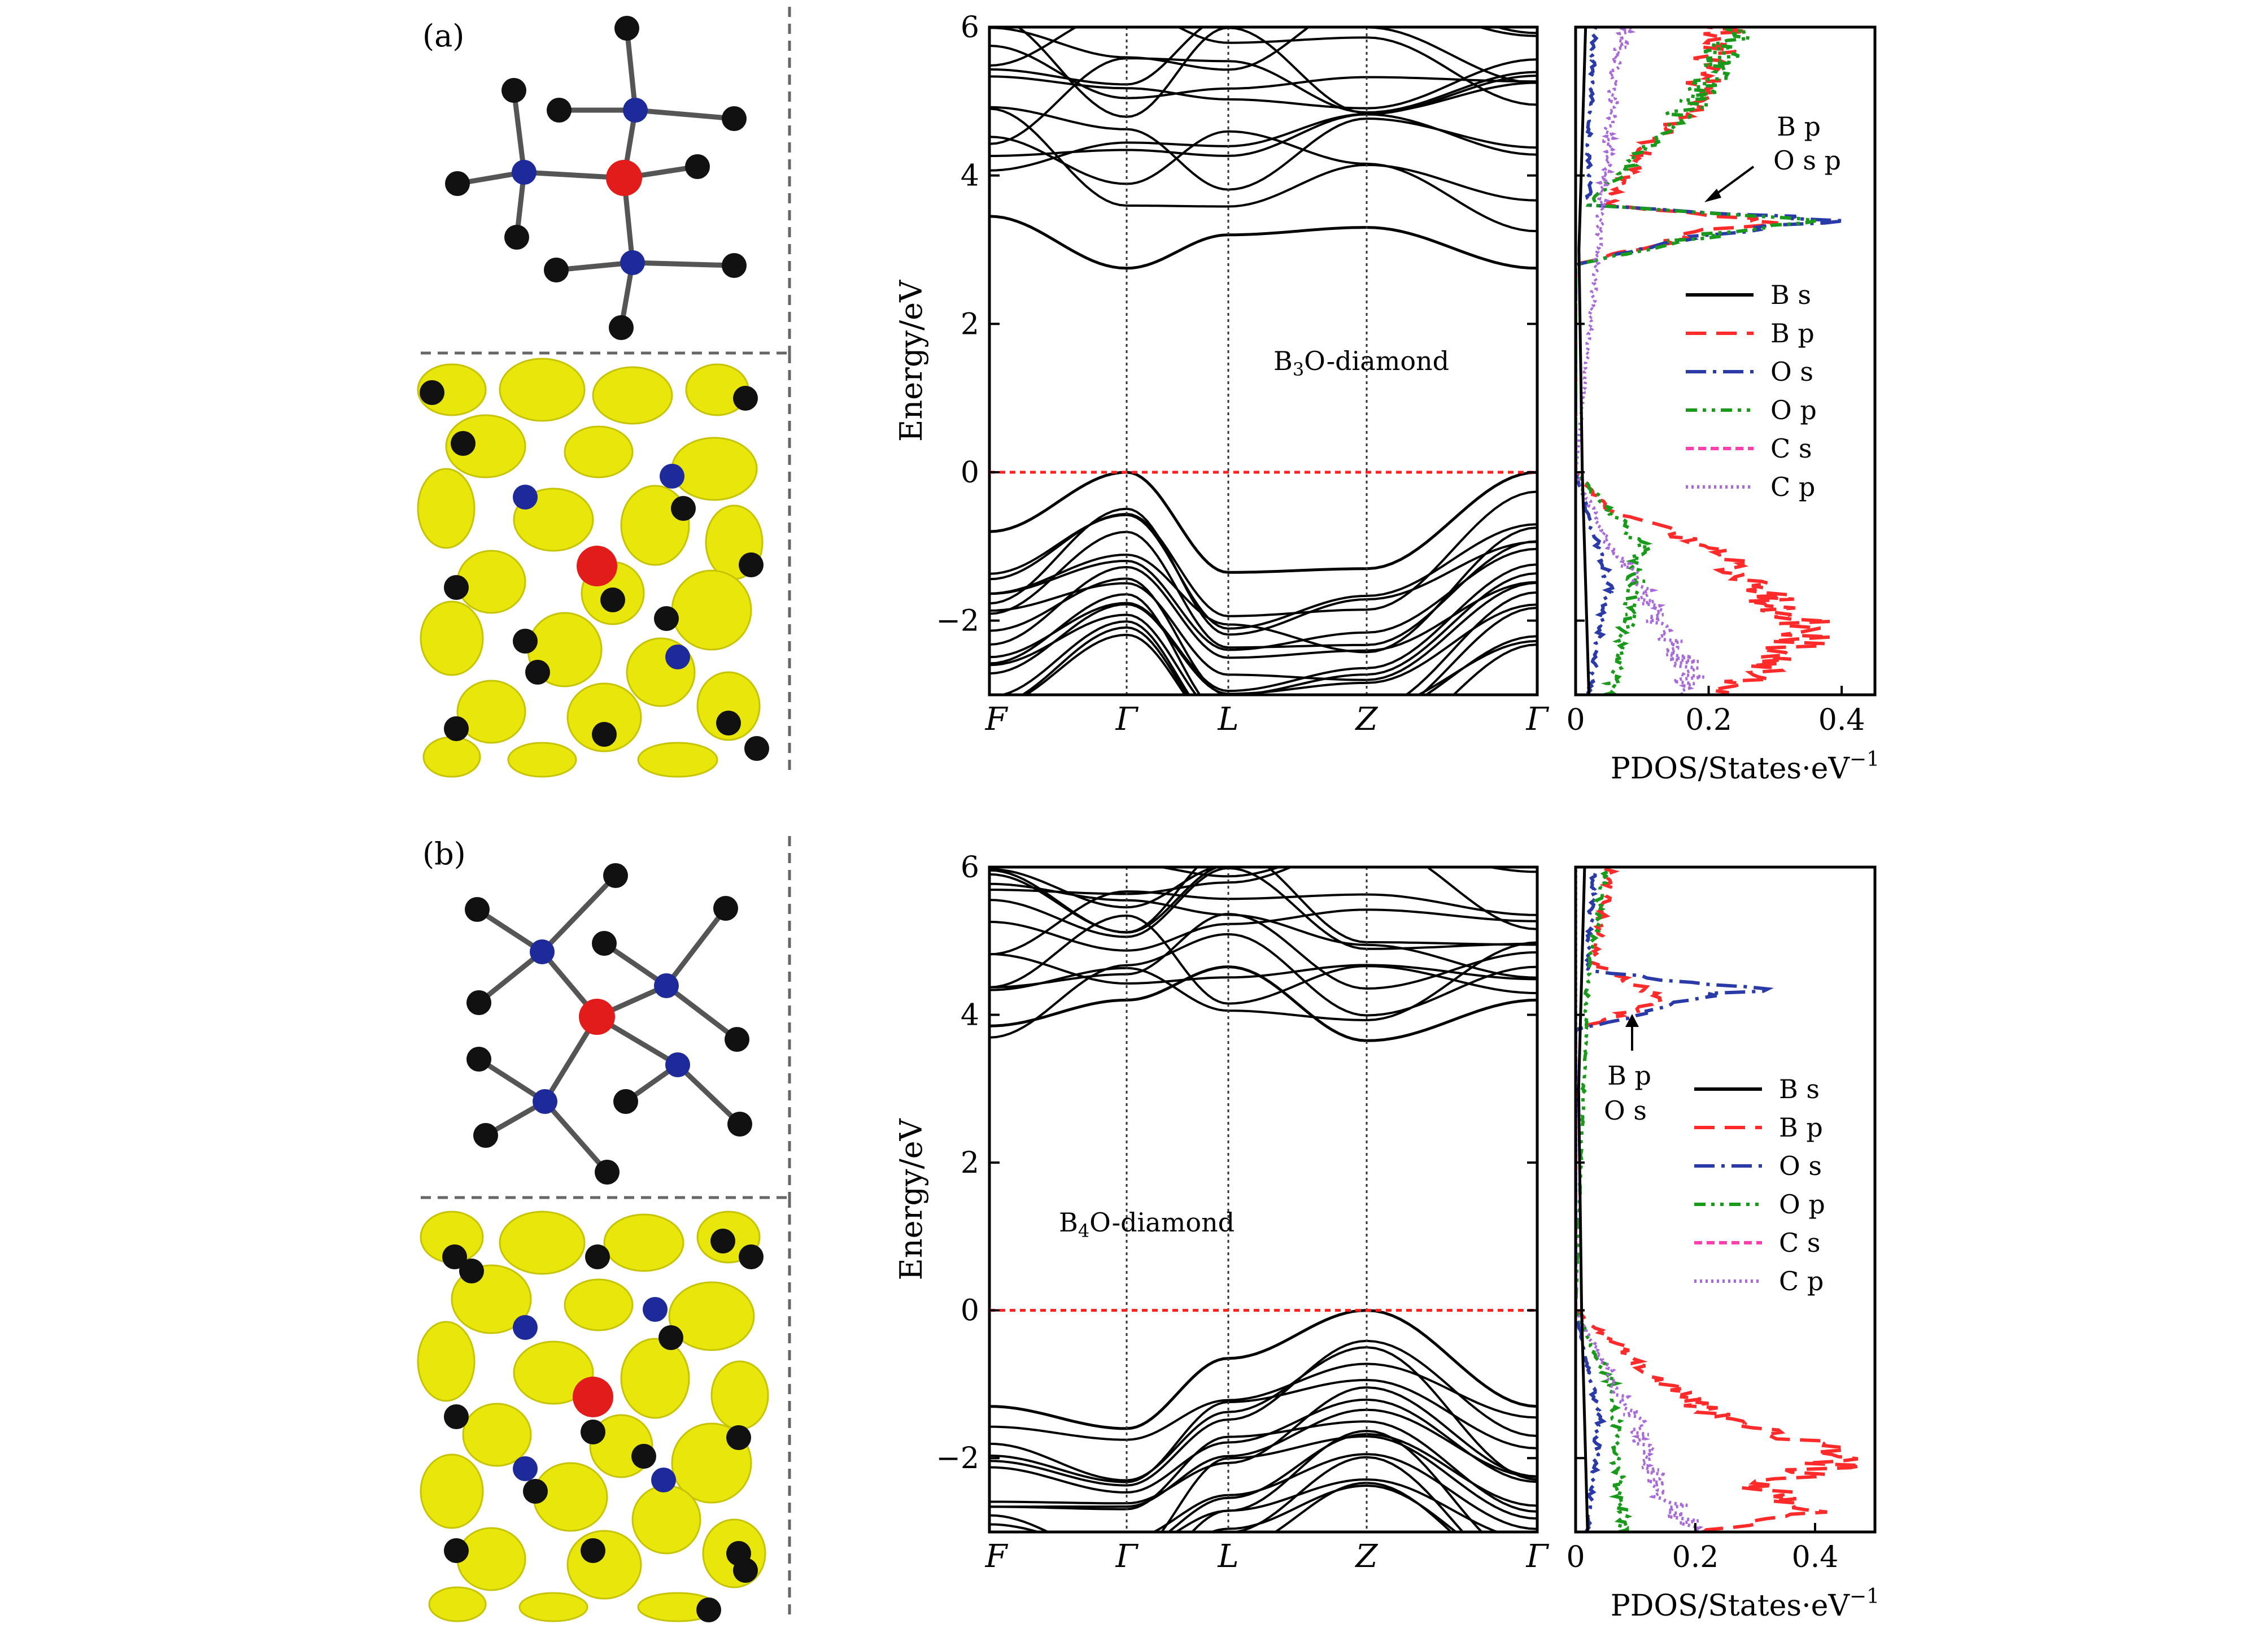  I want to click on band-lines, so click(1263, 361).